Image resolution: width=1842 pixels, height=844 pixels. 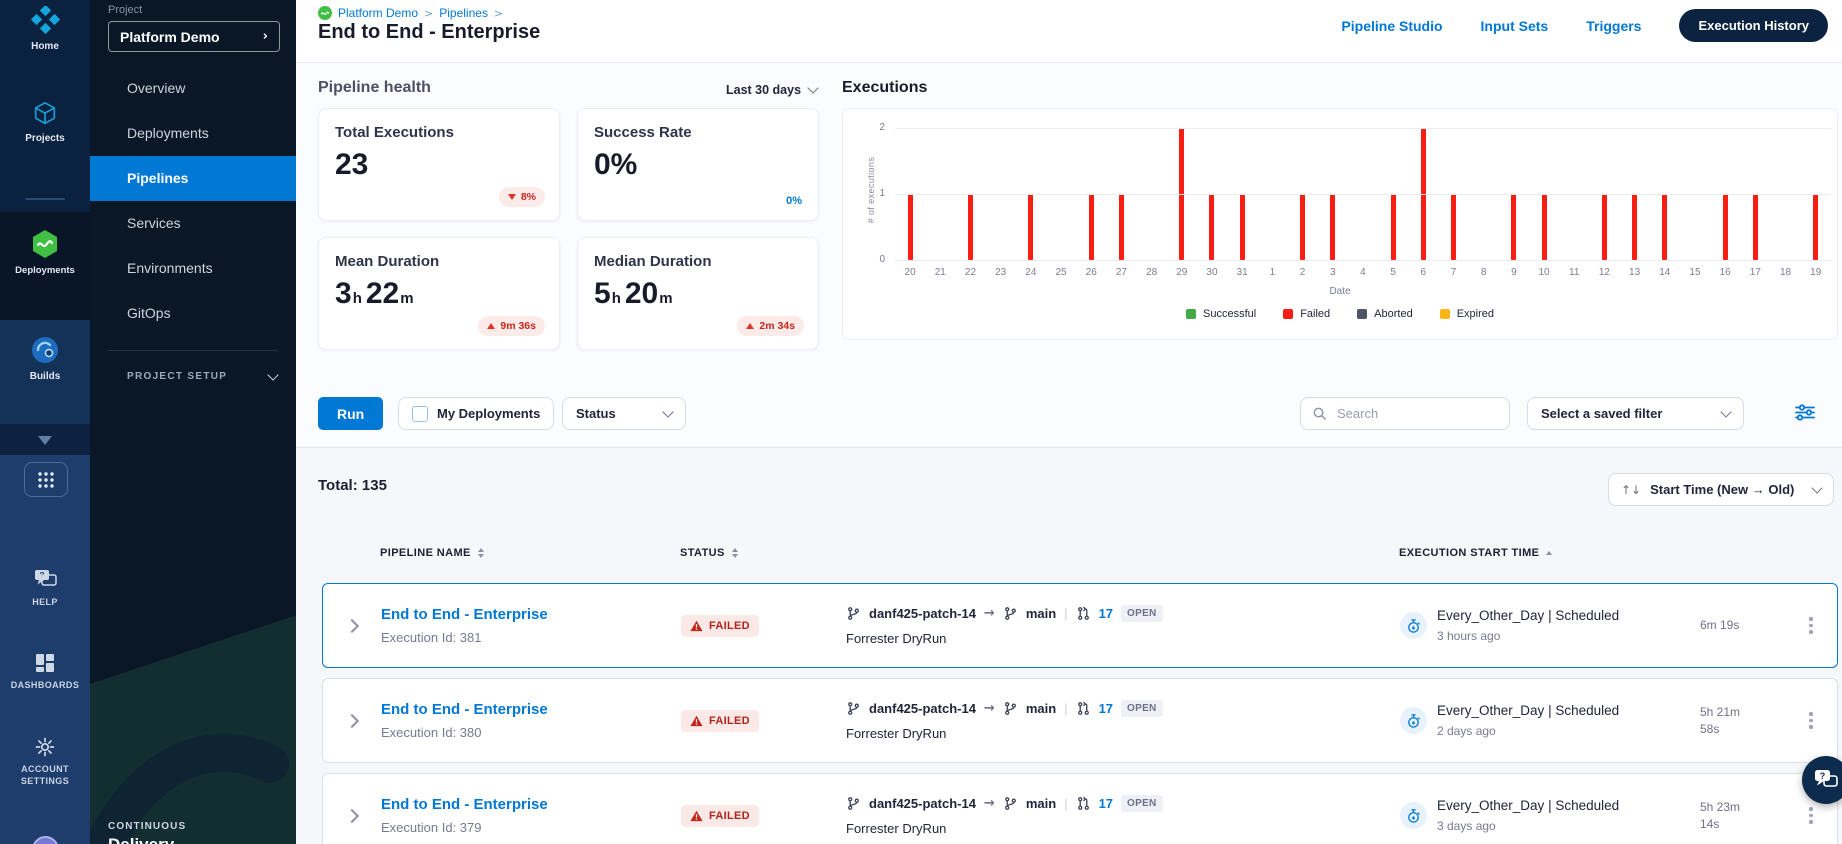 What do you see at coordinates (203, 375) in the screenshot?
I see `project-setup-toggle: PROJECT SETUP` at bounding box center [203, 375].